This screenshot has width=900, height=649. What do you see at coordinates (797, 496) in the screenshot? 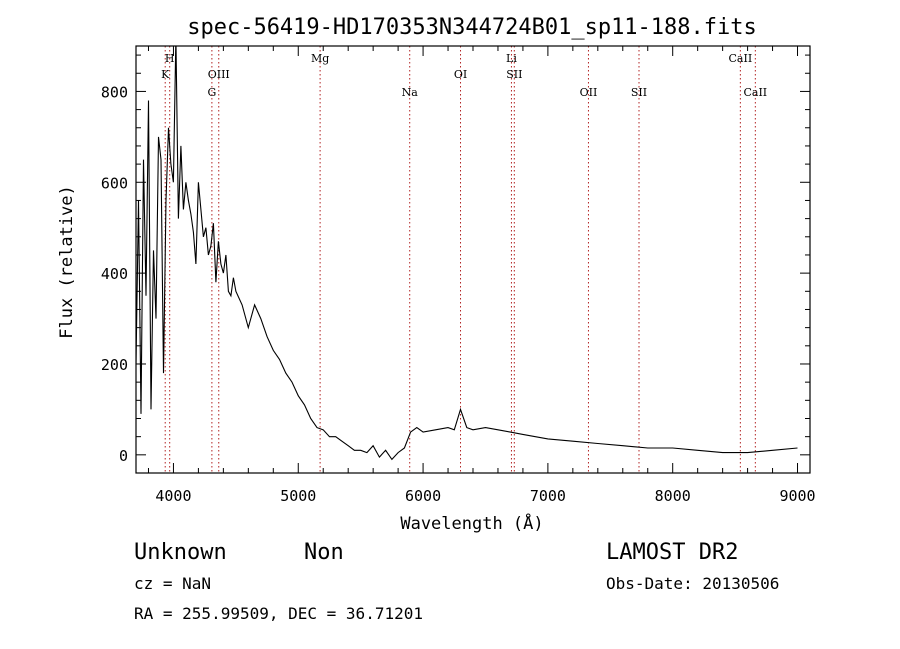
I see `x-tick-label-5: 9000` at bounding box center [797, 496].